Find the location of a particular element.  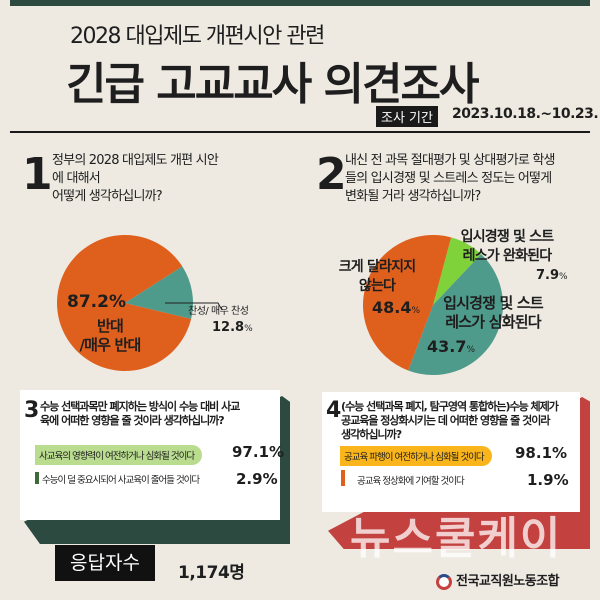

q2-same-pct: 48.4% is located at coordinates (396, 307).